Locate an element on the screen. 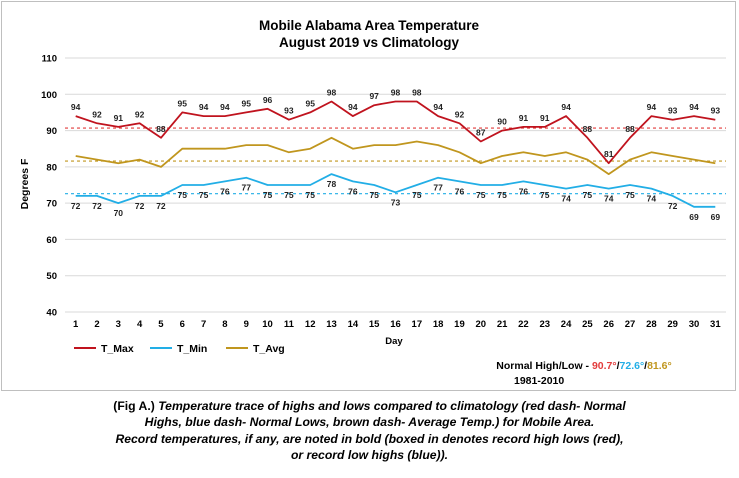  x-tick-label: 30 is located at coordinates (694, 324).